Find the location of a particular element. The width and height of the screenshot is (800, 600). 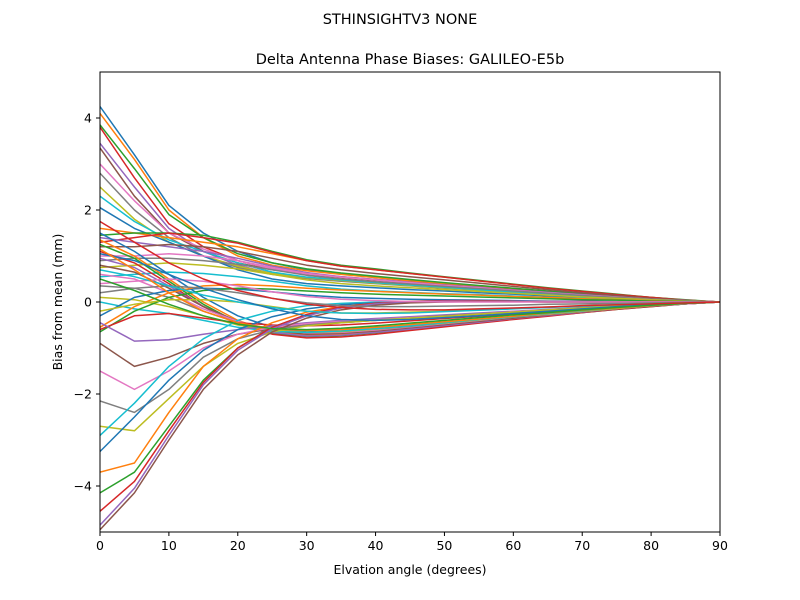

y-tick-label: 0 is located at coordinates (88, 302).